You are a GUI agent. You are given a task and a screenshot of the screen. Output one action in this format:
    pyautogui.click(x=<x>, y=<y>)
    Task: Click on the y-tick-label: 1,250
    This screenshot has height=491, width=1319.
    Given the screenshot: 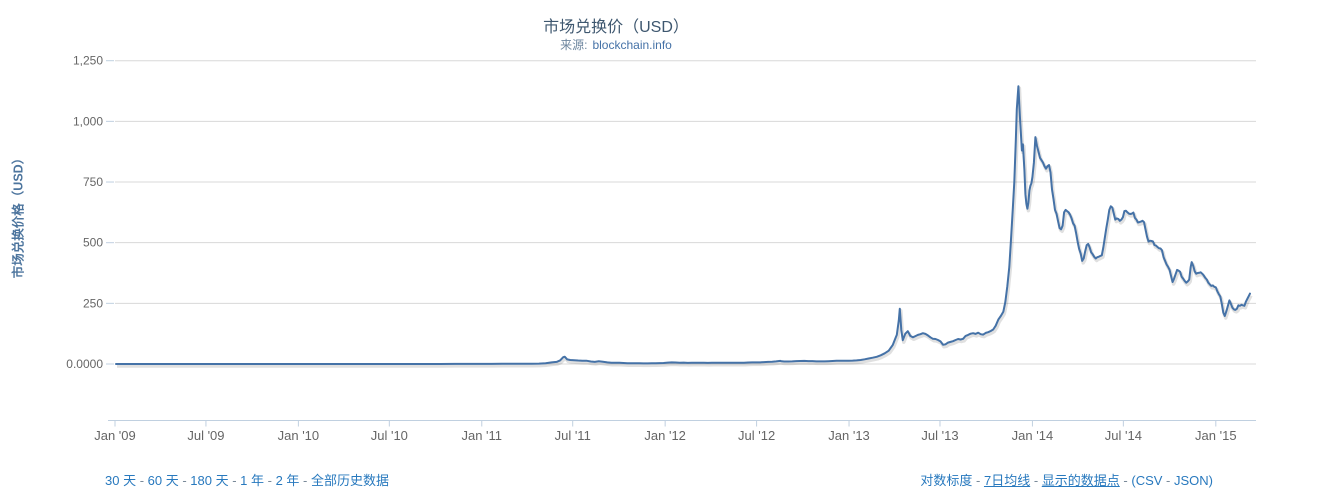 What is the action you would take?
    pyautogui.click(x=88, y=61)
    